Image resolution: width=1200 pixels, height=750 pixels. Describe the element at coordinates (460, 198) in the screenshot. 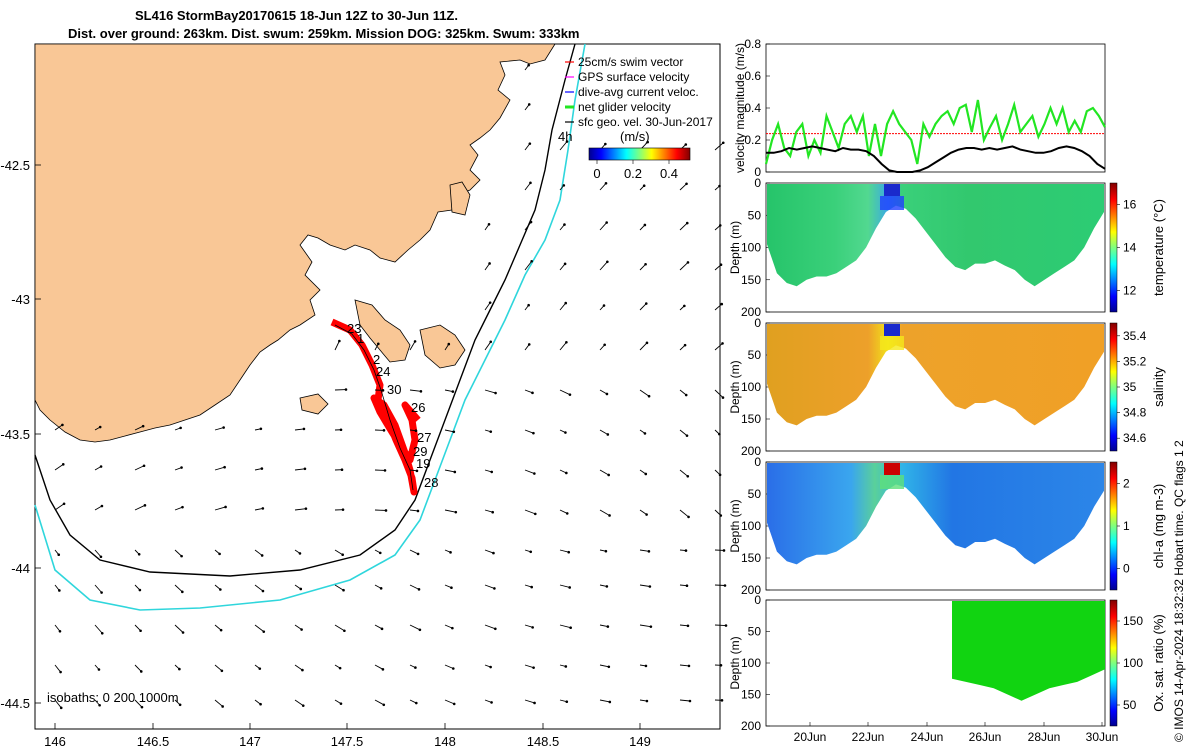

I see `east-coast-island` at that location.